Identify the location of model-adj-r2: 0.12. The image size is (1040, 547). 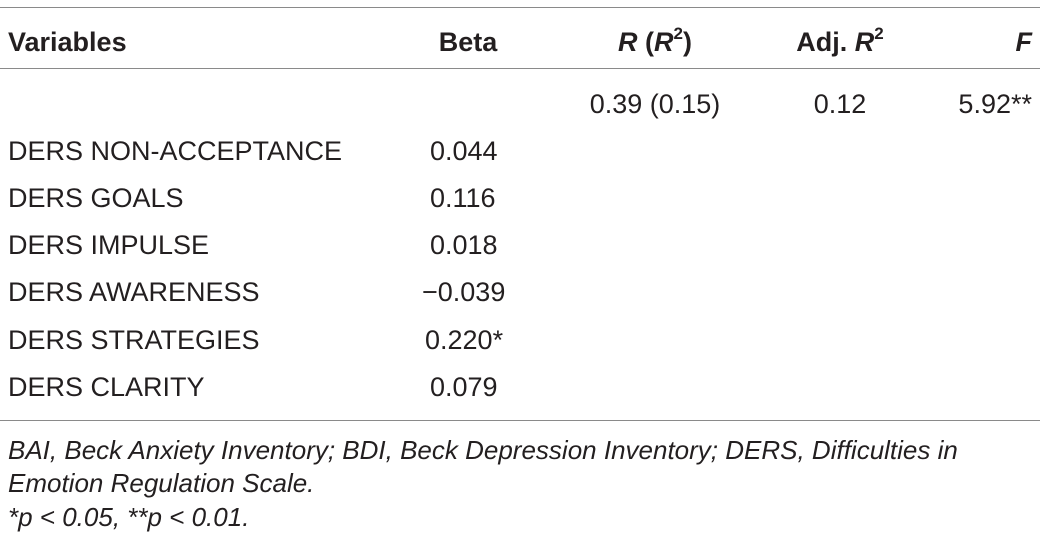
(840, 104).